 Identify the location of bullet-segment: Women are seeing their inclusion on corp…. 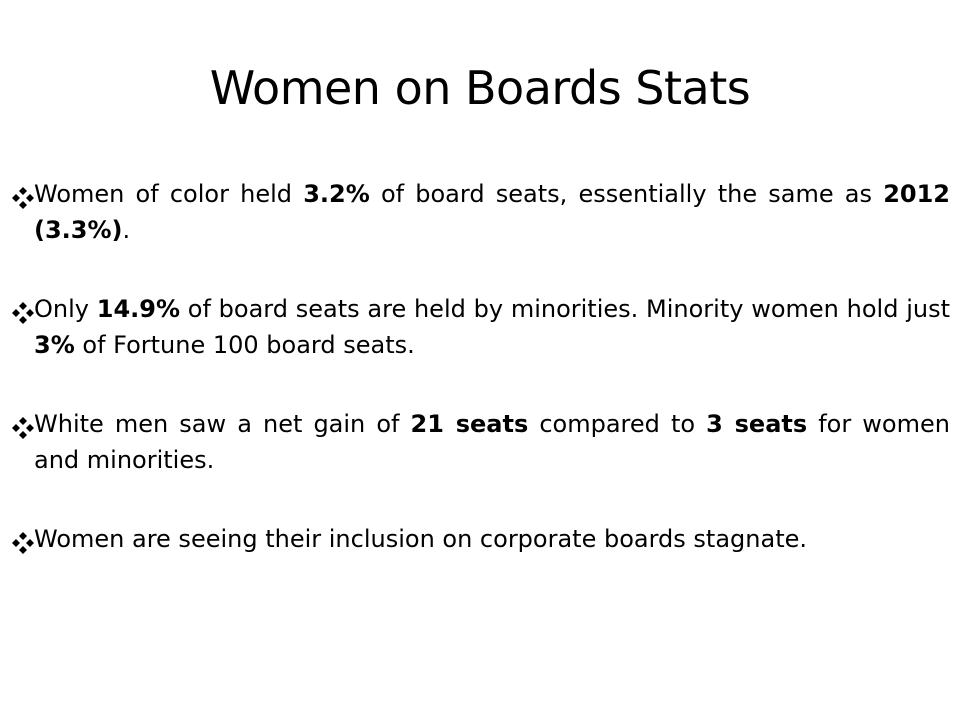
(420, 539).